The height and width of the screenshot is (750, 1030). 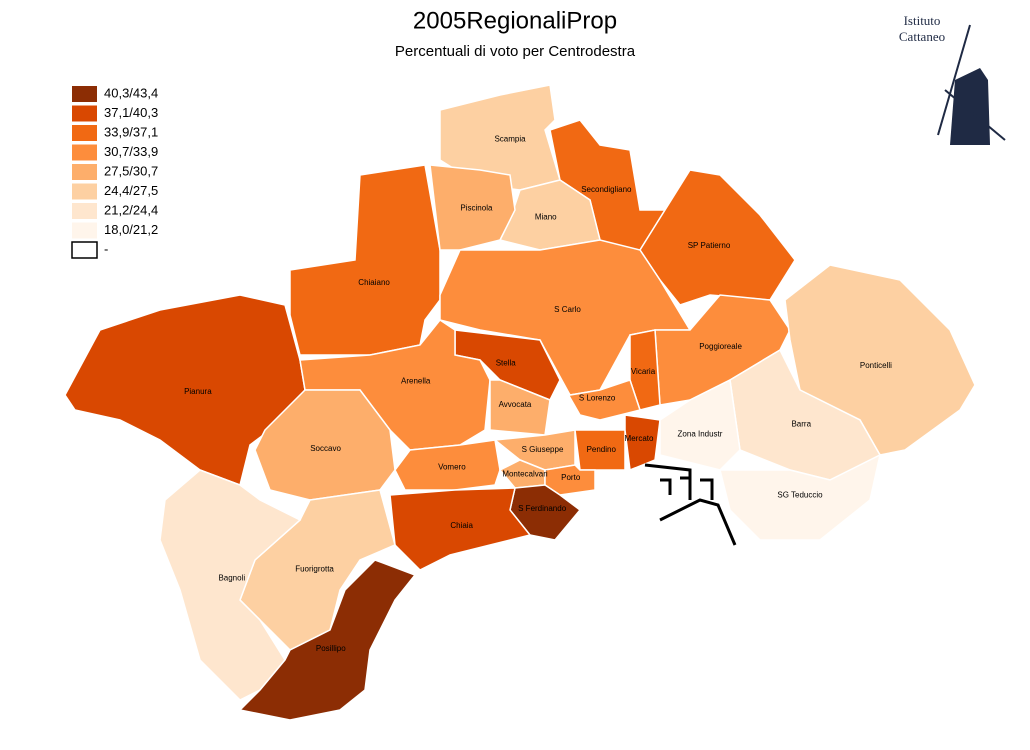 I want to click on legend-label: 30,7/33,9, so click(x=131, y=151).